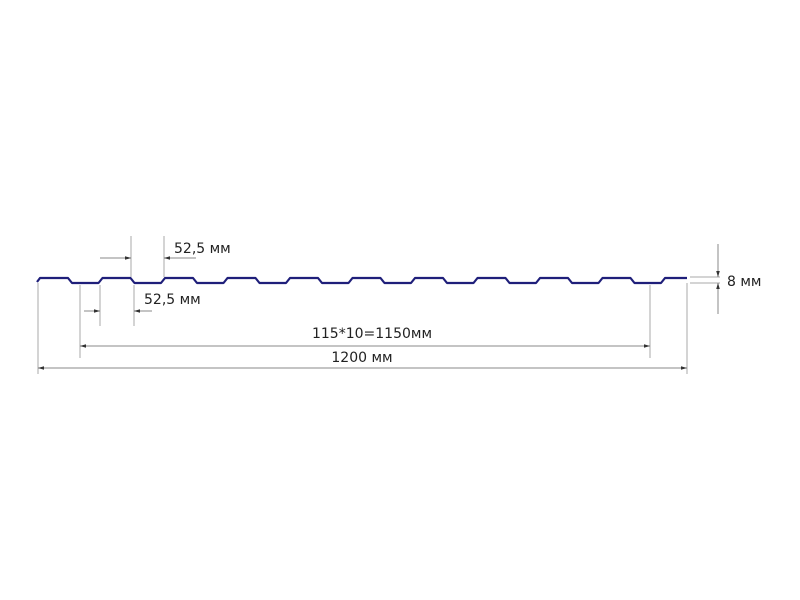  What do you see at coordinates (172, 300) in the screenshot?
I see `pitch-bottom-label: 52,5 мм` at bounding box center [172, 300].